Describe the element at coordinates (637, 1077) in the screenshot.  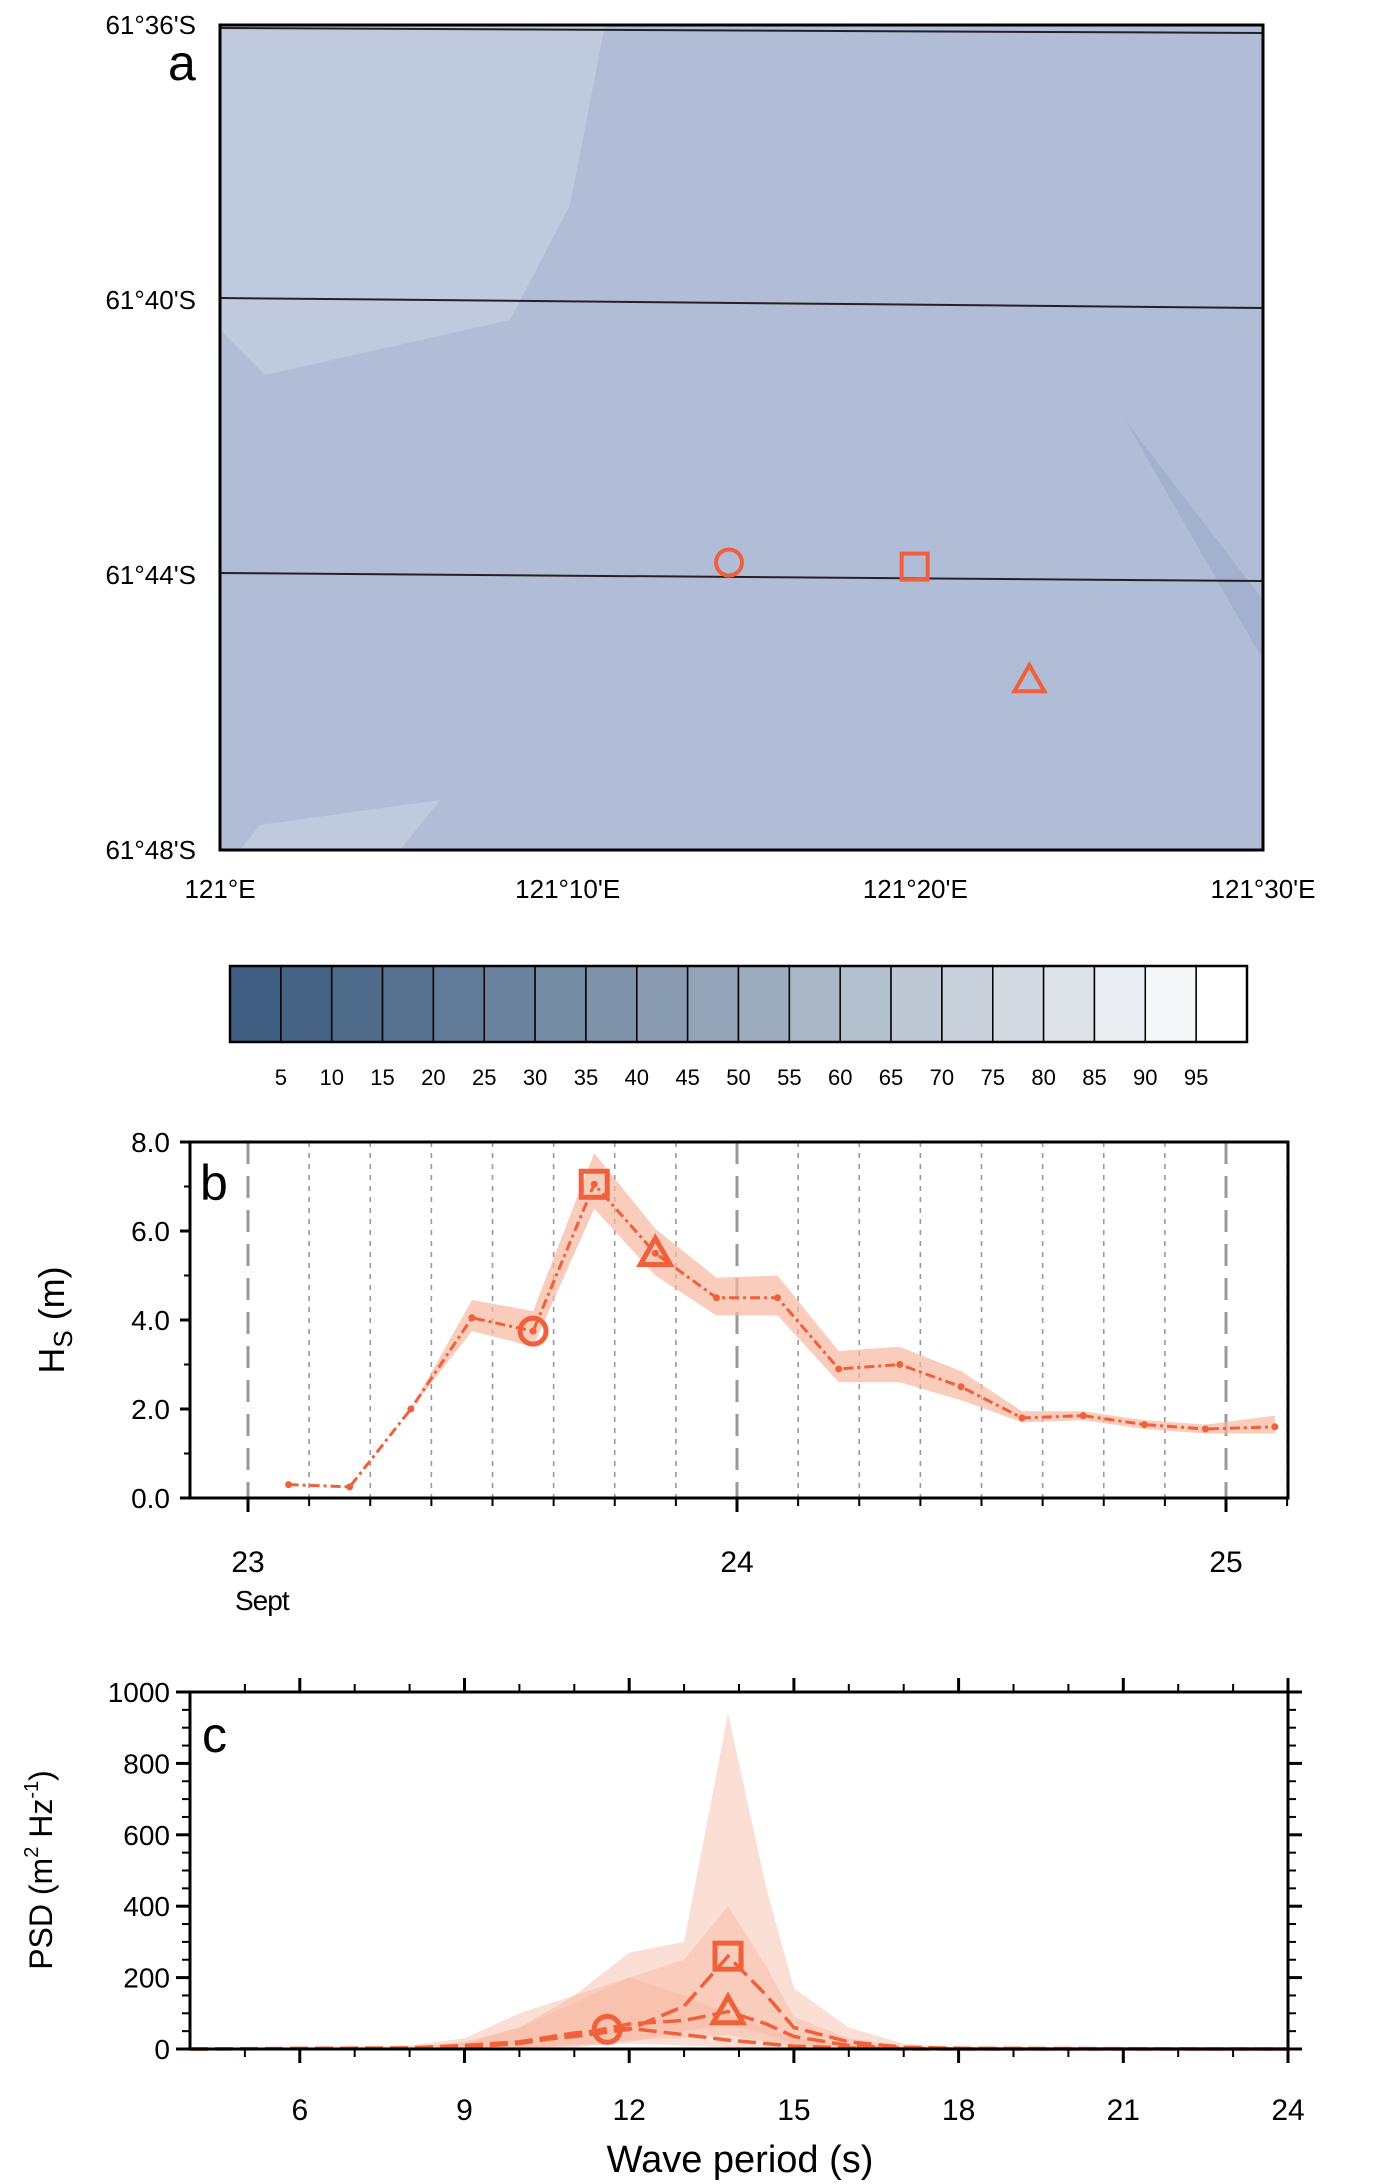
I see `colorbar-label: 40` at that location.